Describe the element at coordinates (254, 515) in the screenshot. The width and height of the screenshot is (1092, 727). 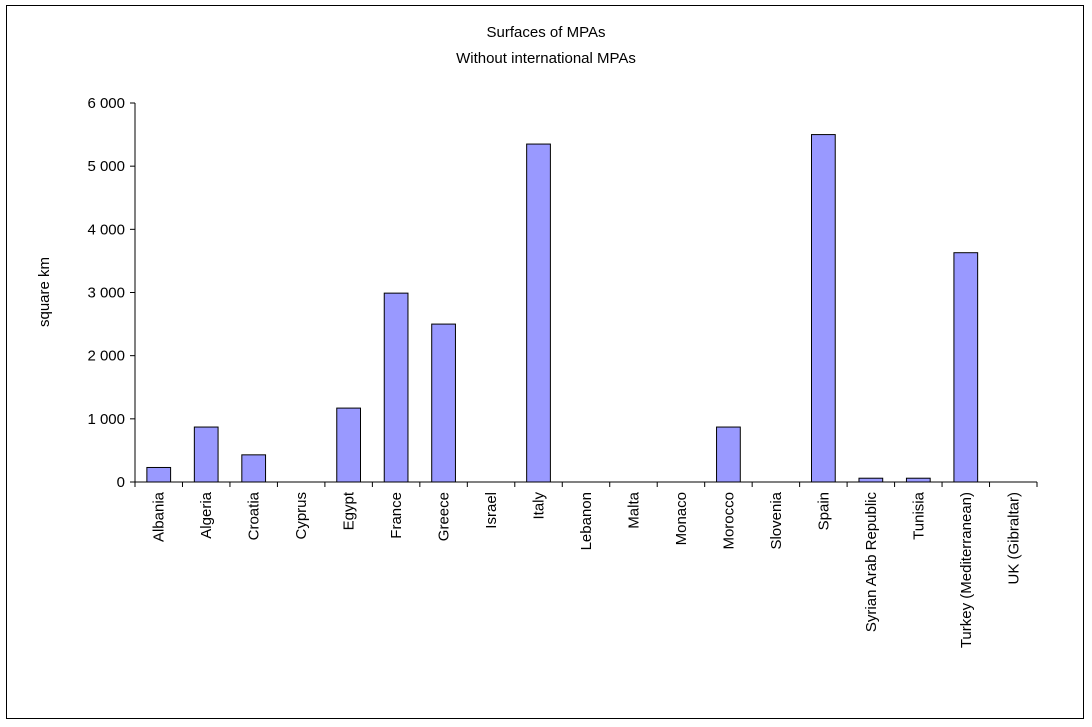
I see `x-tick-label: Croatia` at that location.